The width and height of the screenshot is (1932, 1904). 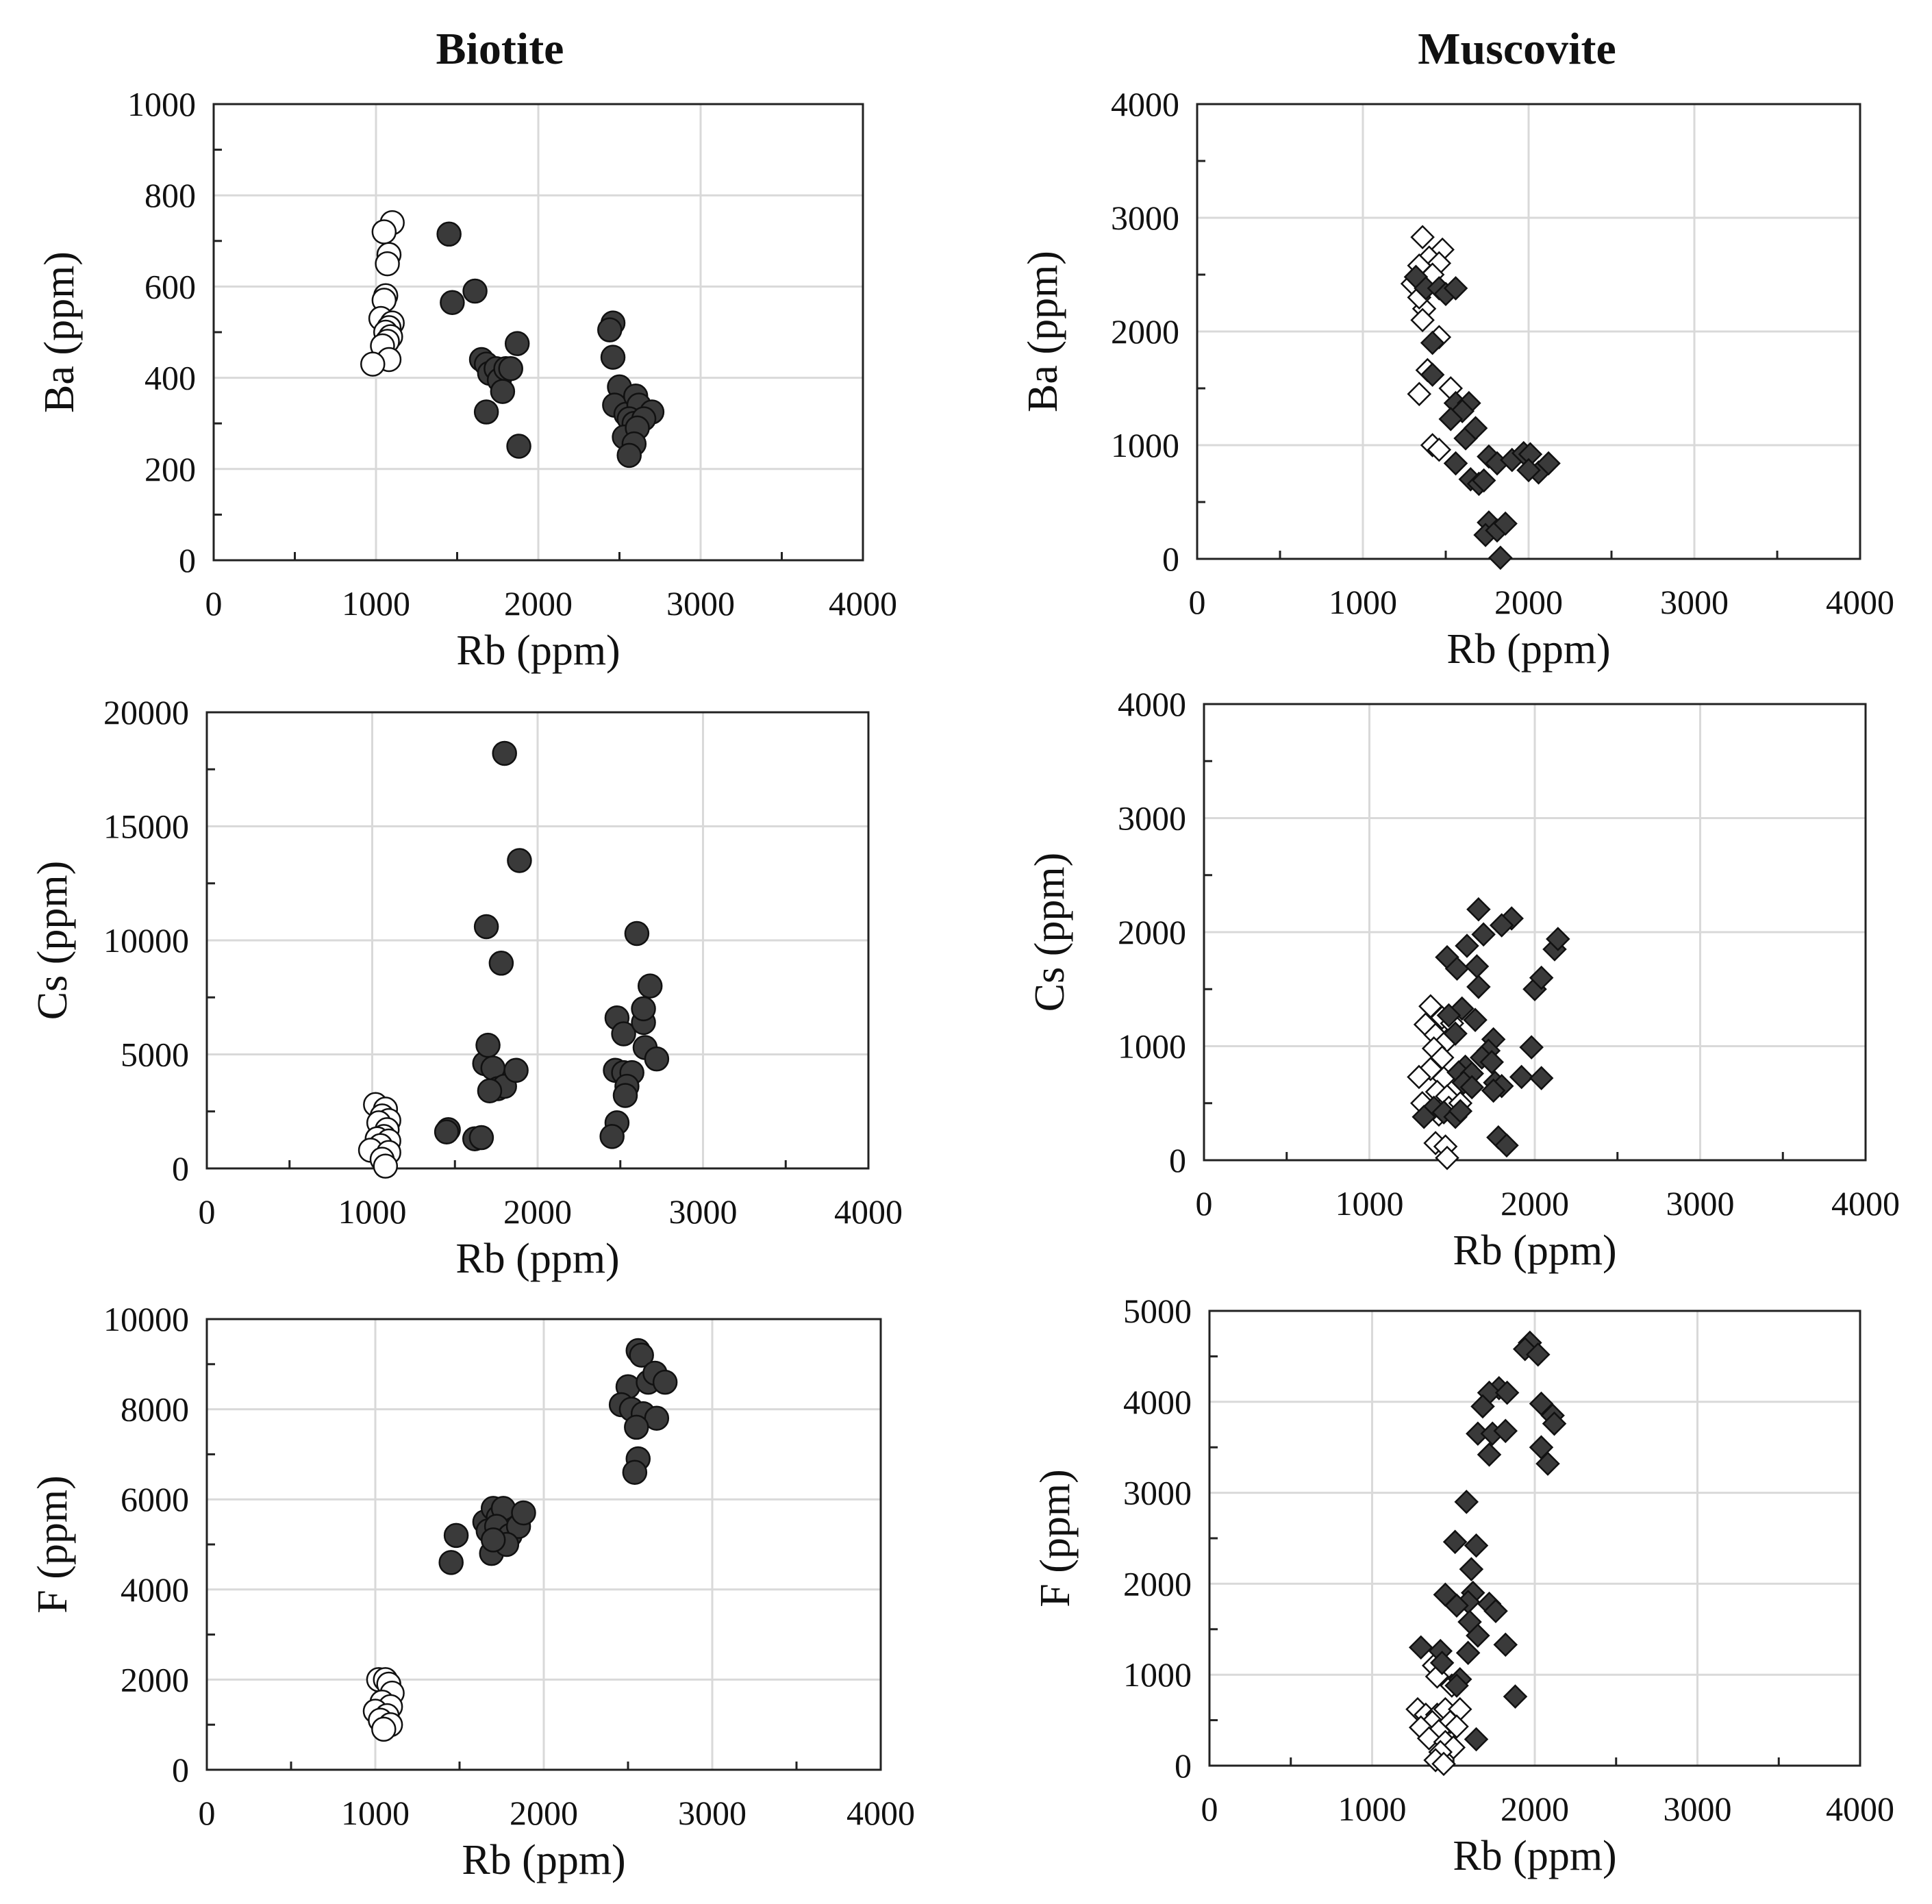 I want to click on y-tick-label: 2000, so click(x=1145, y=331).